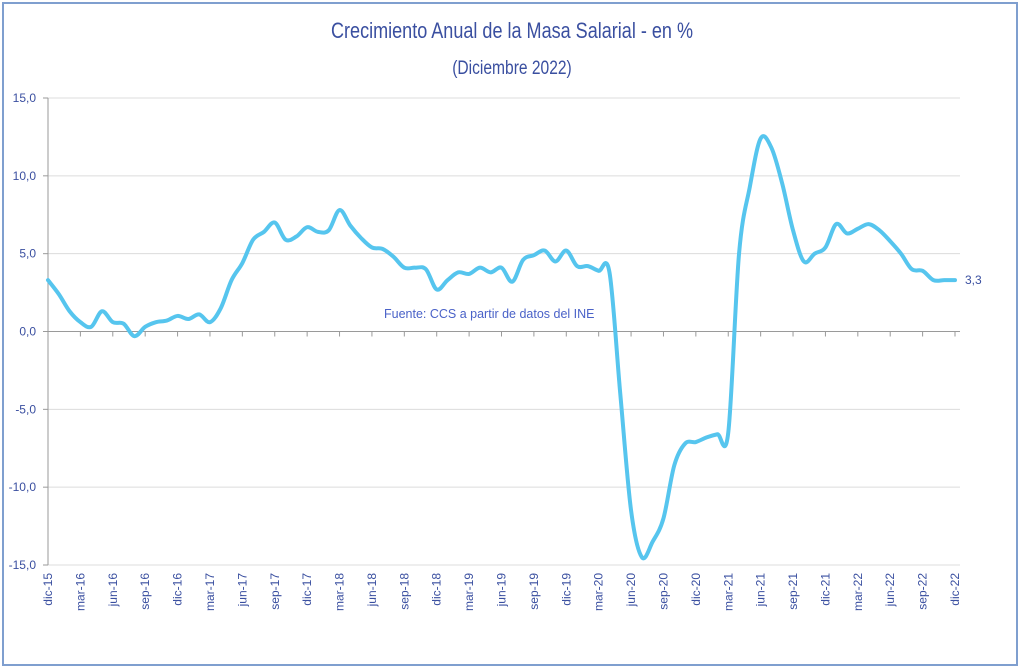 This screenshot has height=671, width=1024. I want to click on x-tick-label: dic-20, so click(696, 589).